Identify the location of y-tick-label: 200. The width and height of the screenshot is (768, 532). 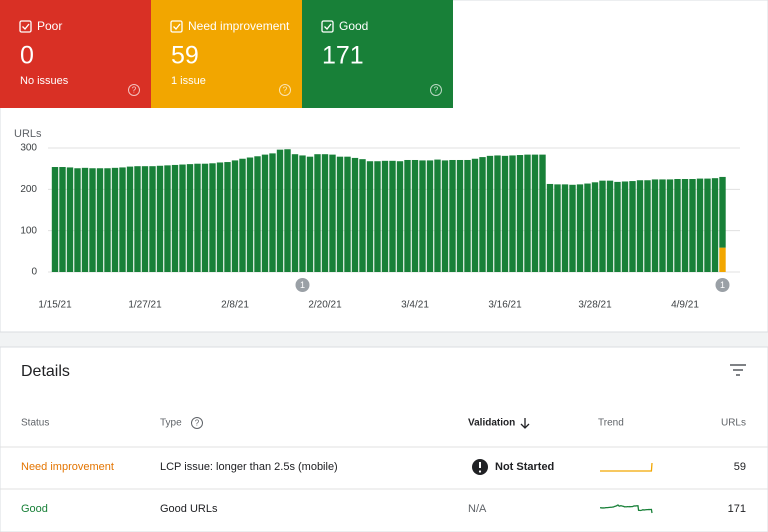
(28, 189).